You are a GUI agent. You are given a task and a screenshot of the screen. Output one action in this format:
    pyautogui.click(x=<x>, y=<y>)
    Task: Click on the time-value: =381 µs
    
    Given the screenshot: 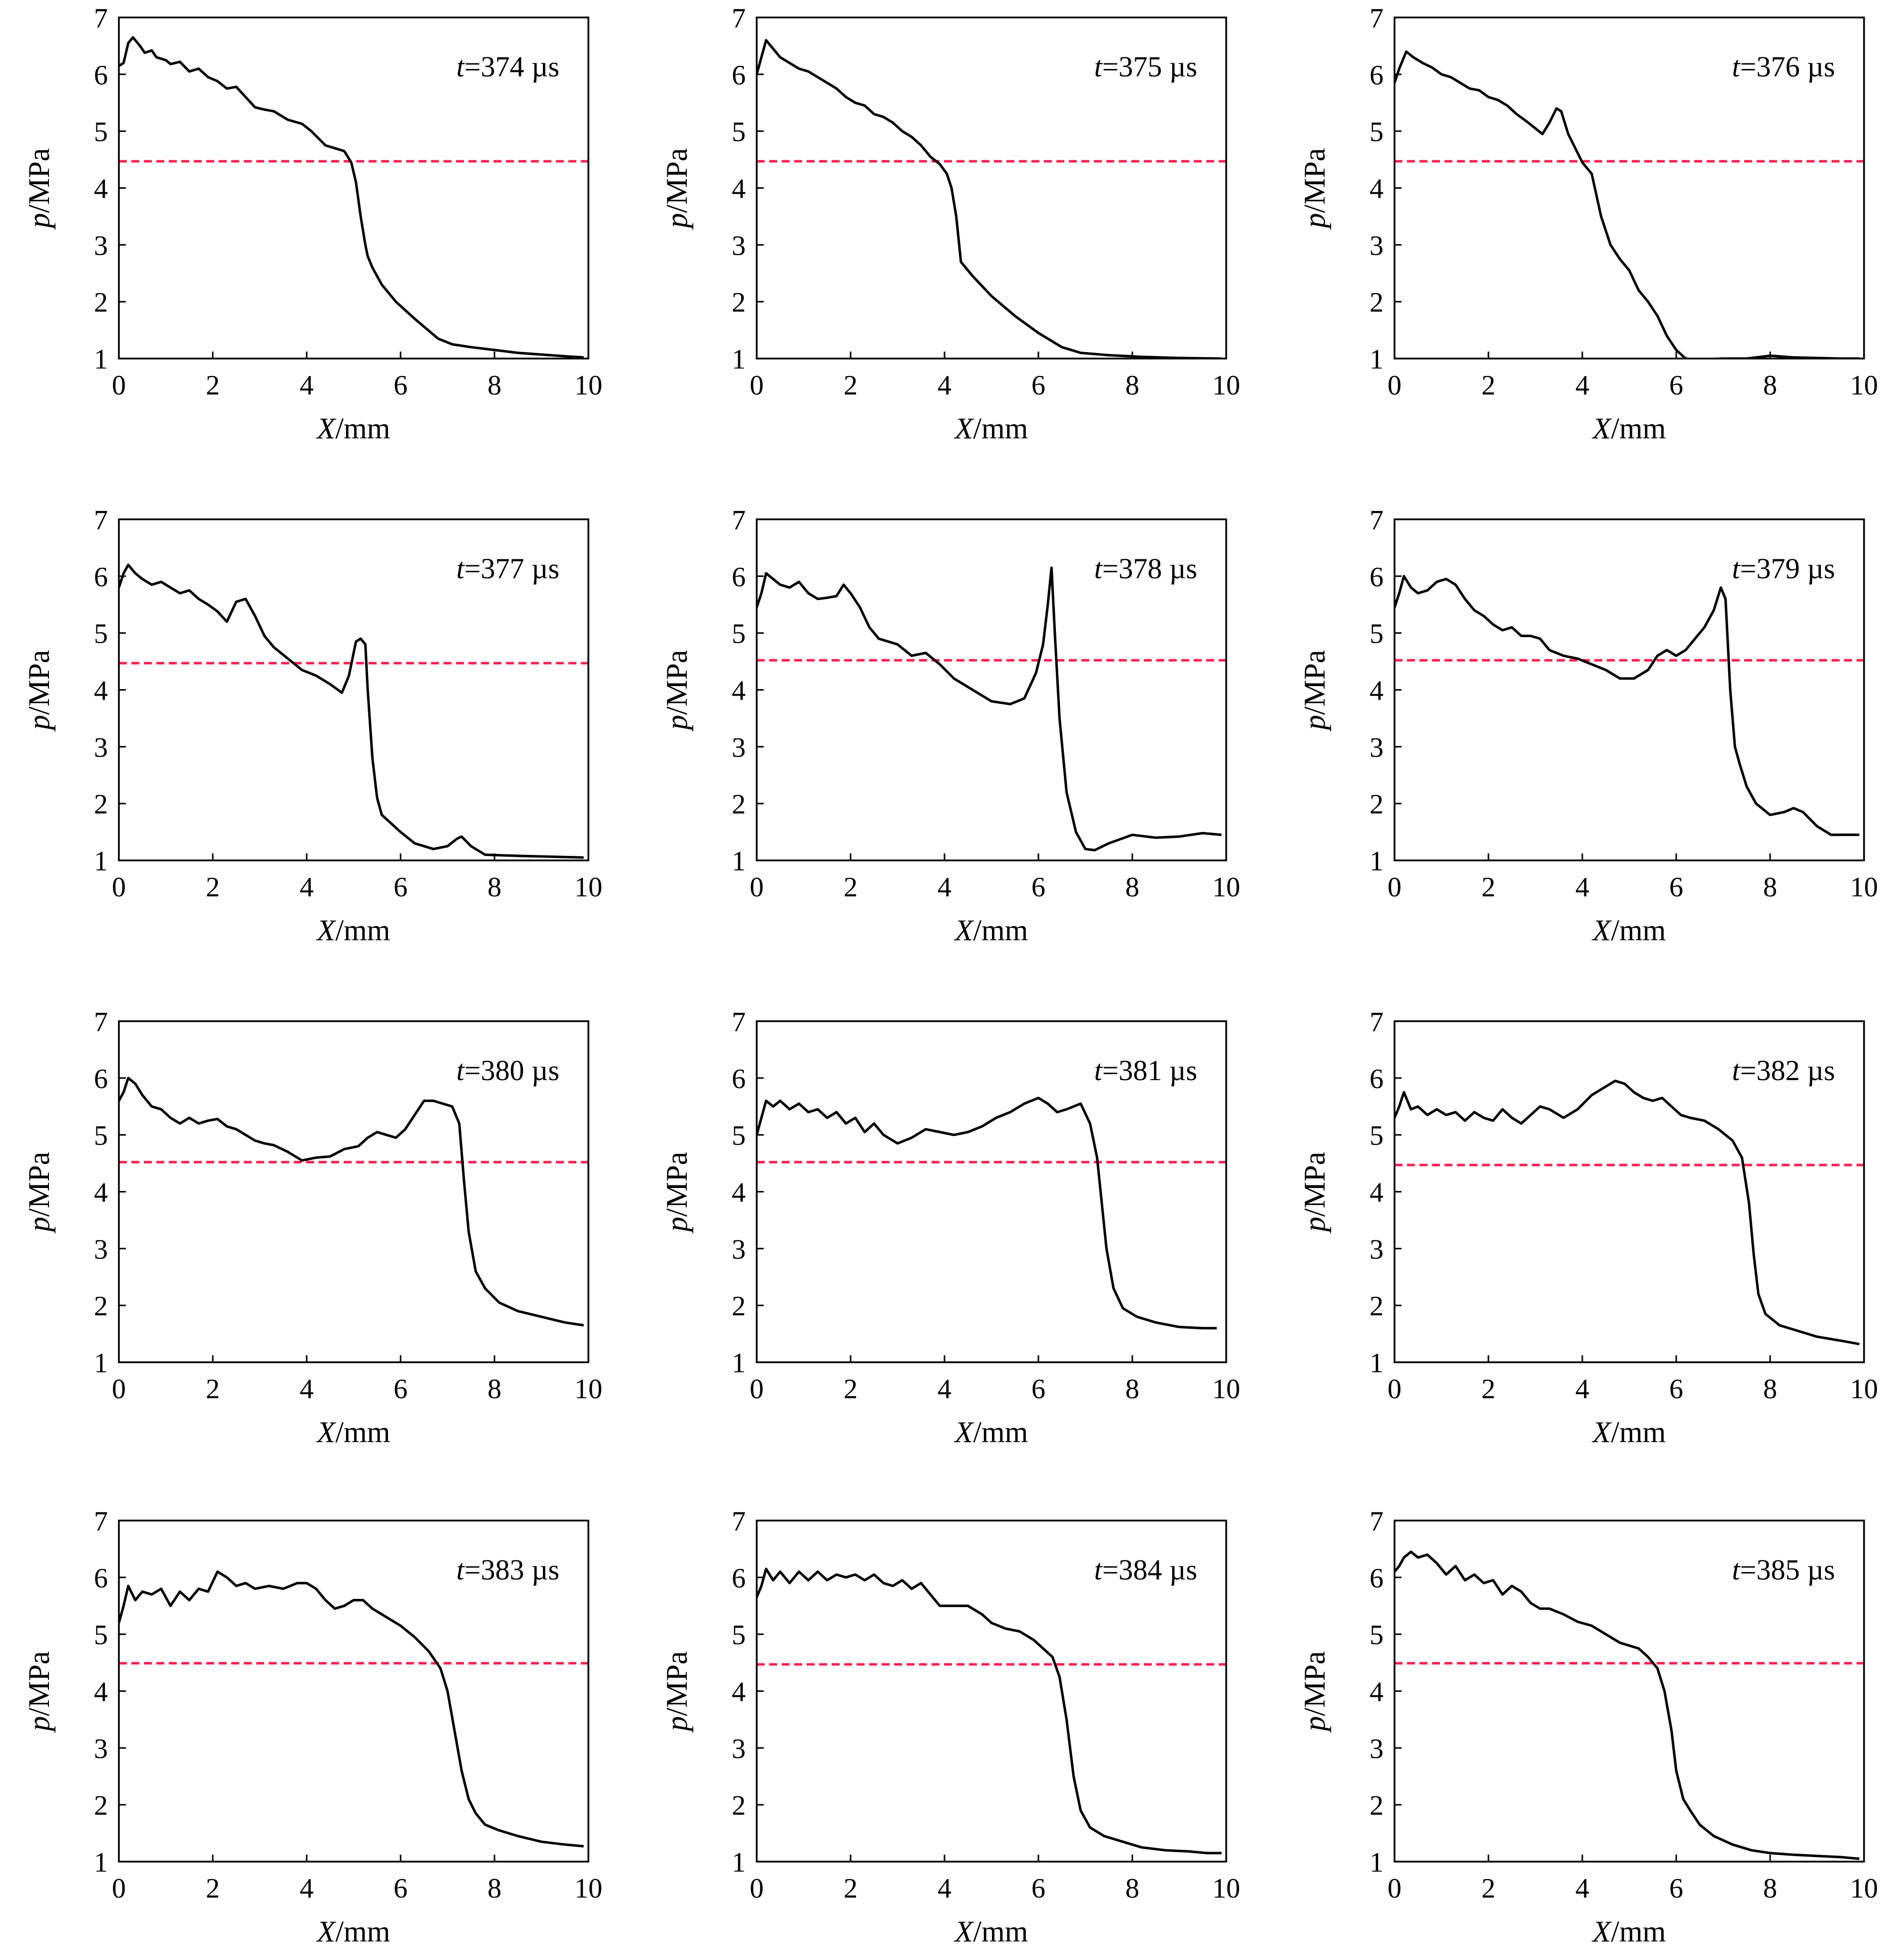 What is the action you would take?
    pyautogui.click(x=1149, y=1070)
    